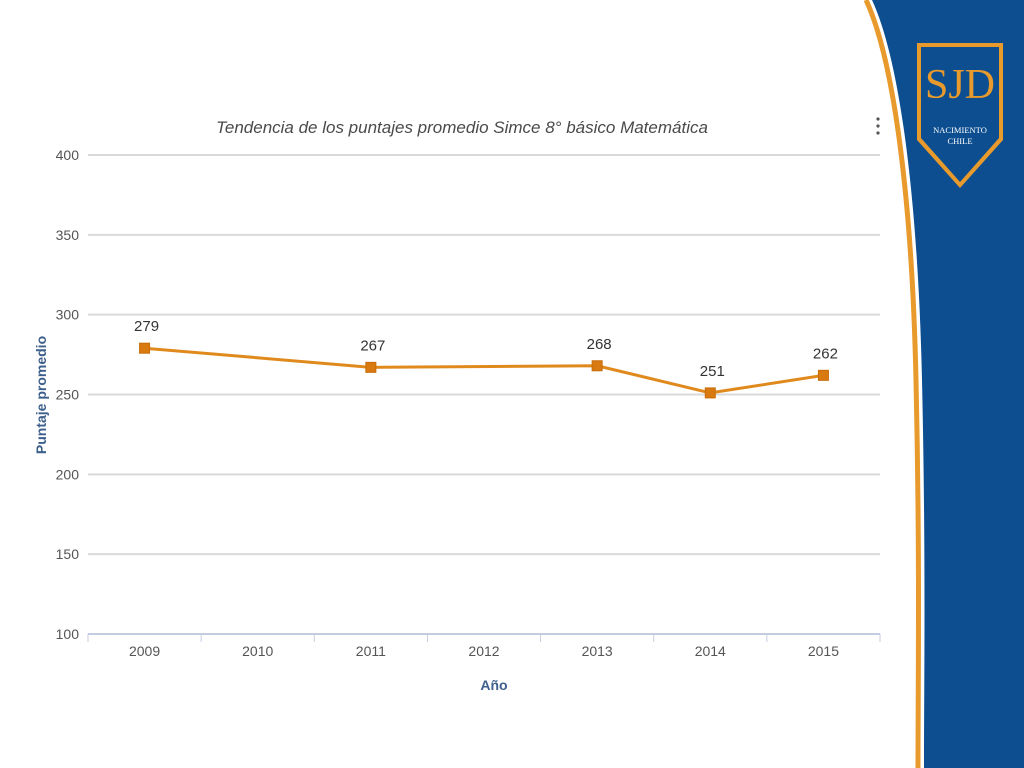 This screenshot has height=768, width=1024. I want to click on data-label-2009: 279, so click(146, 326).